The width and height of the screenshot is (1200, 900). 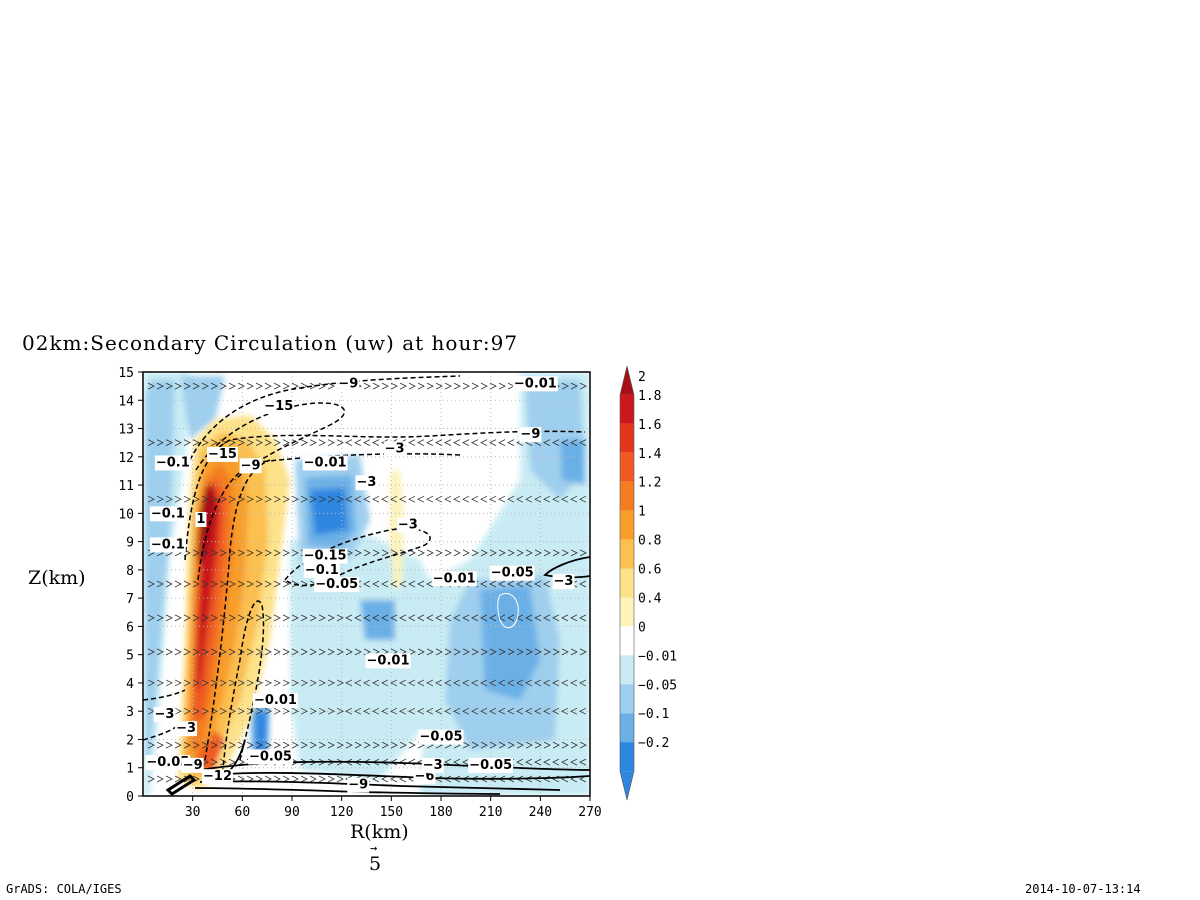 I want to click on vector-reference: → 5, so click(x=375, y=858).